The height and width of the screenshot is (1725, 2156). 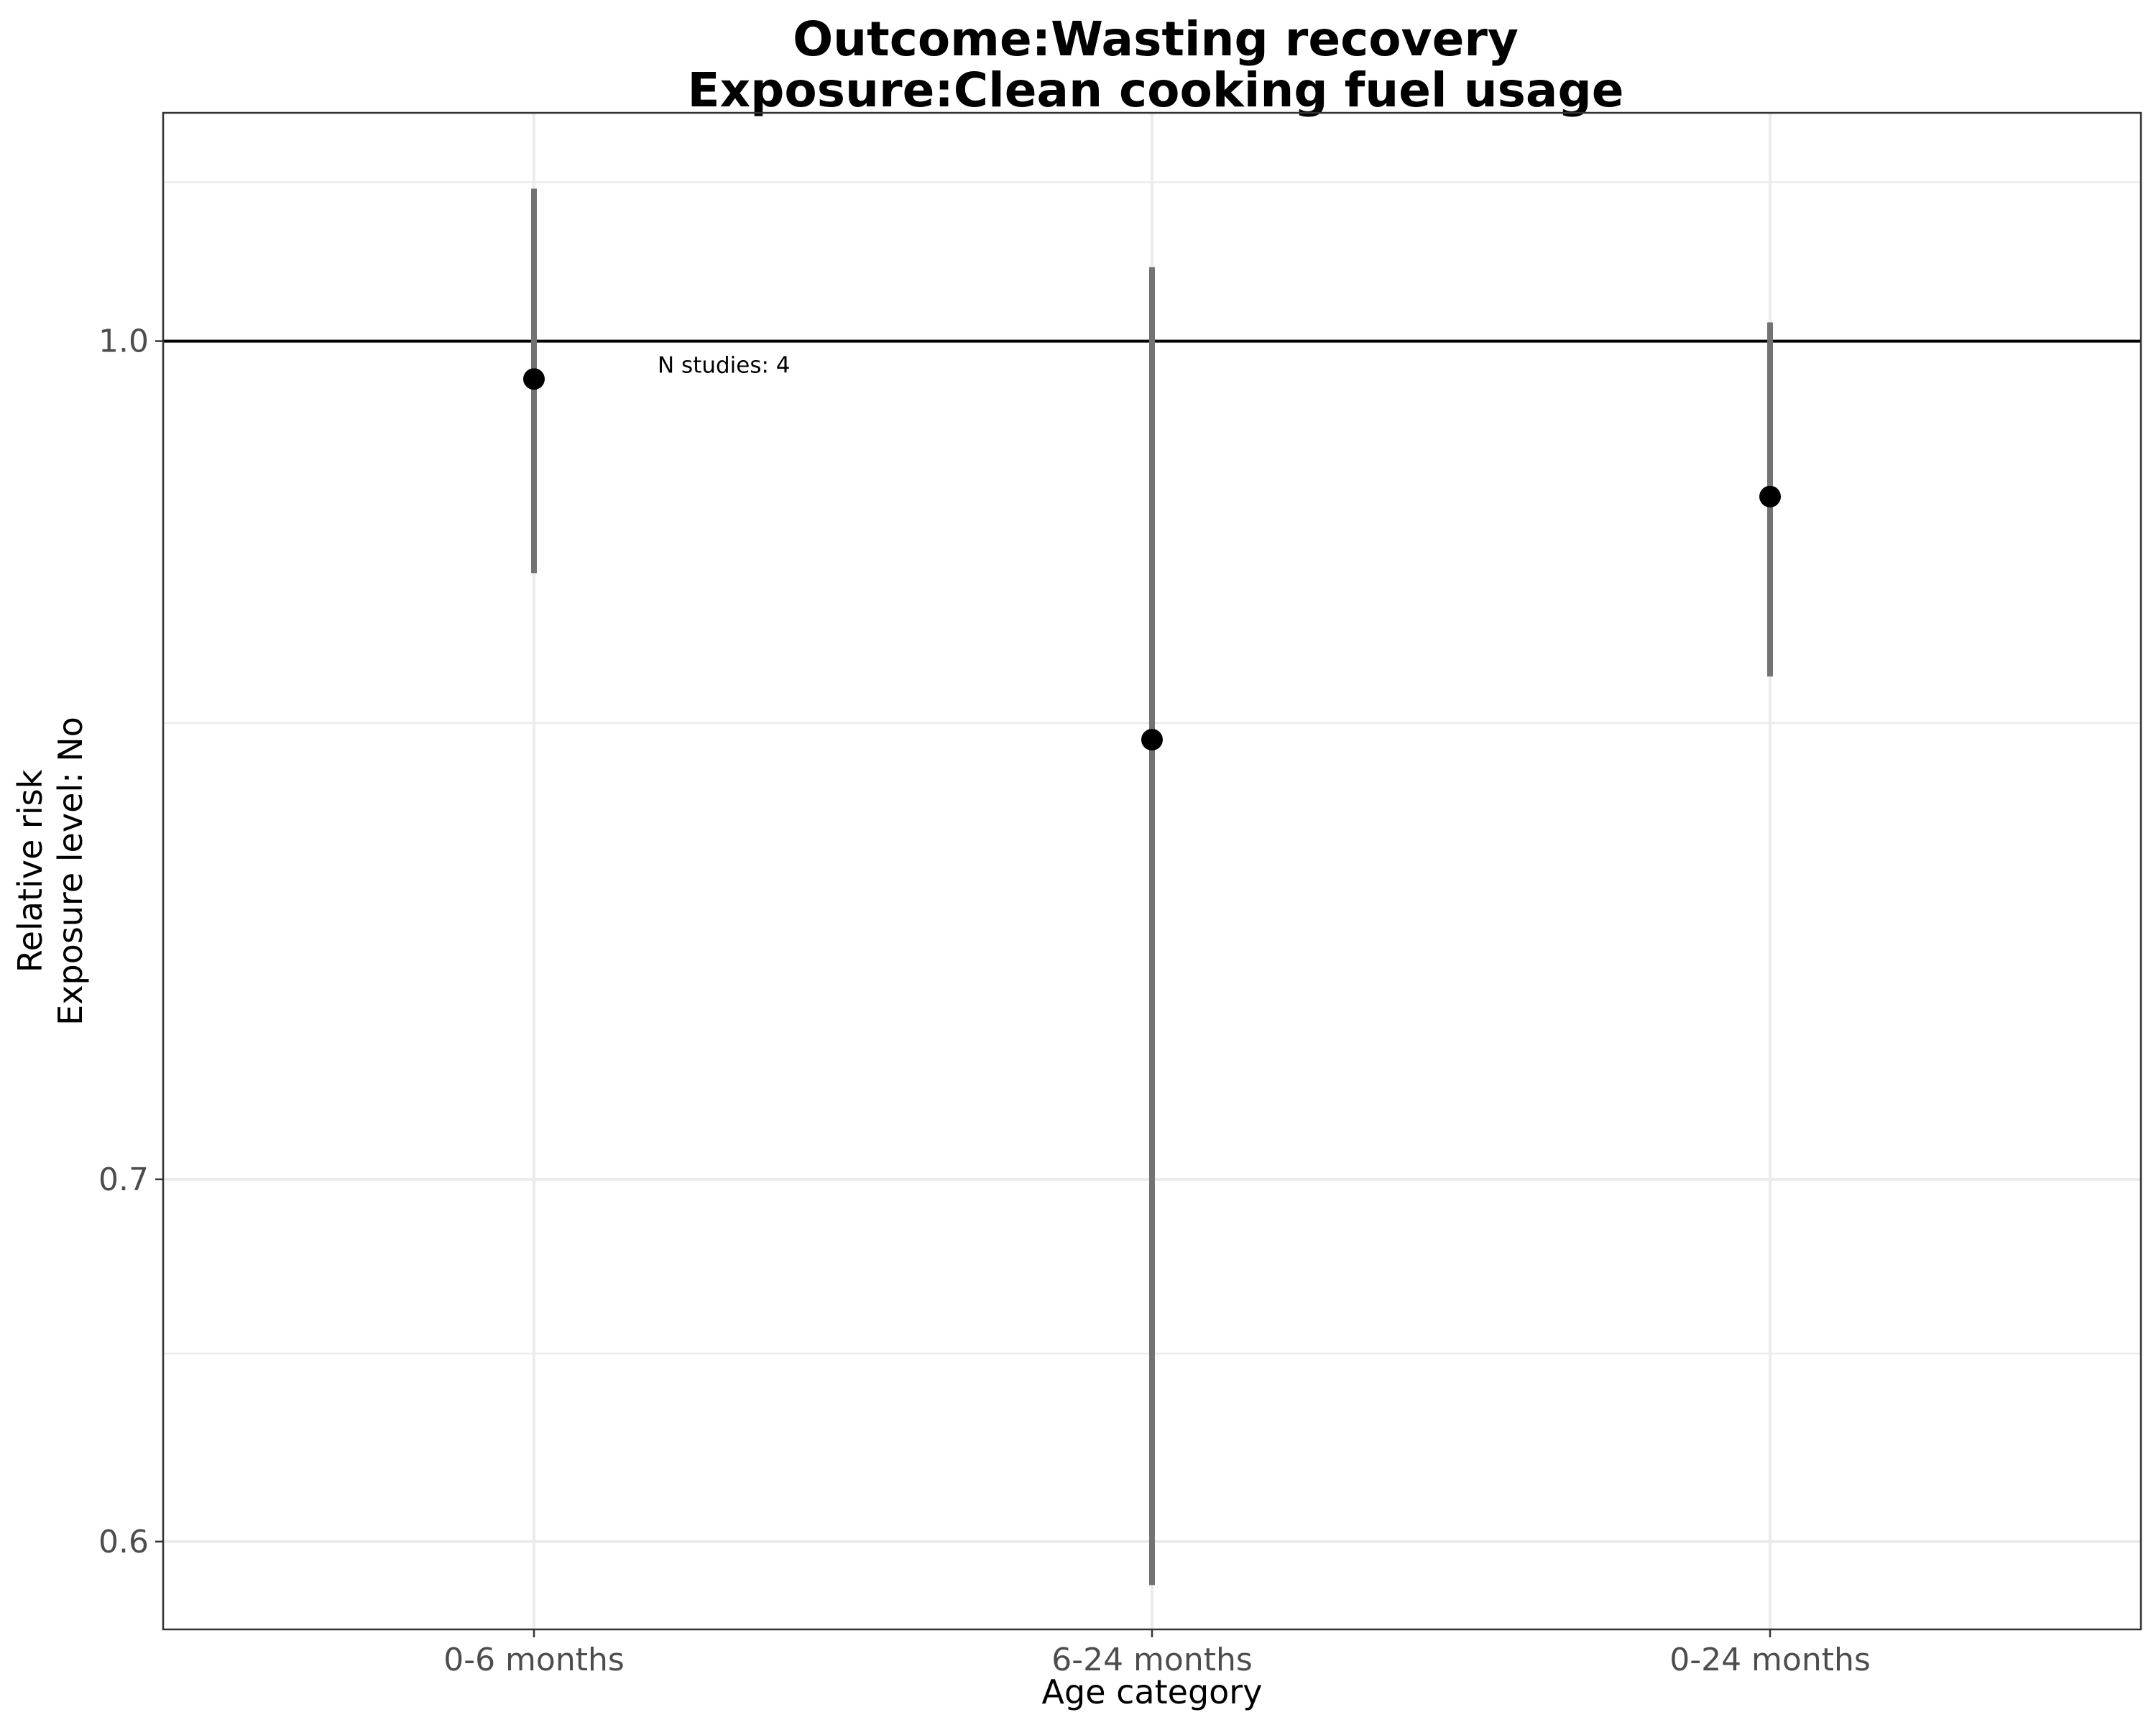 I want to click on x-tick-label: 0-6 months, so click(x=534, y=1660).